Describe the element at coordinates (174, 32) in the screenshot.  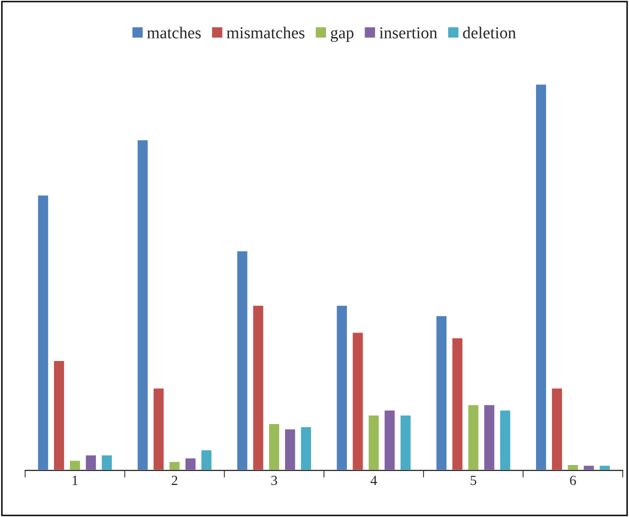
I see `legend-label: matches` at that location.